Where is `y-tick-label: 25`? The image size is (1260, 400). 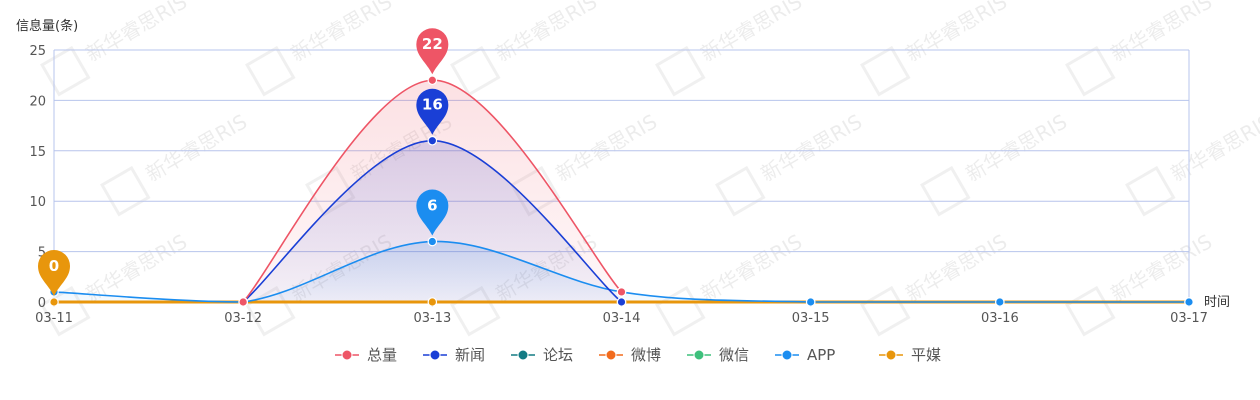 y-tick-label: 25 is located at coordinates (37, 51).